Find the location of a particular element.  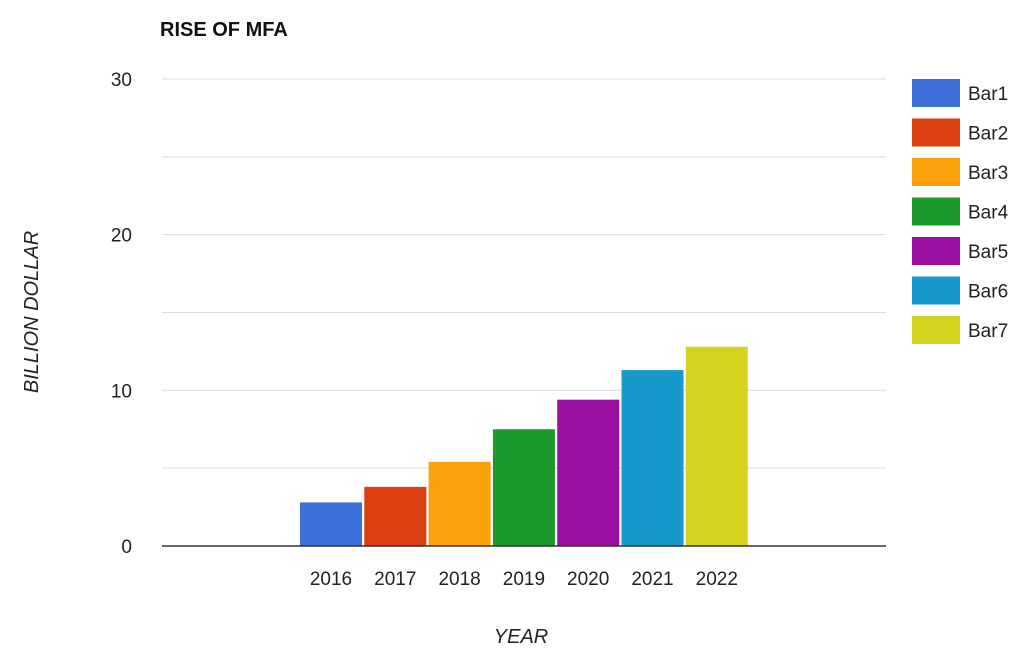

x-axis-ticks: 2016 2017 2018 2019 2020 2021 2022 is located at coordinates (524, 579).